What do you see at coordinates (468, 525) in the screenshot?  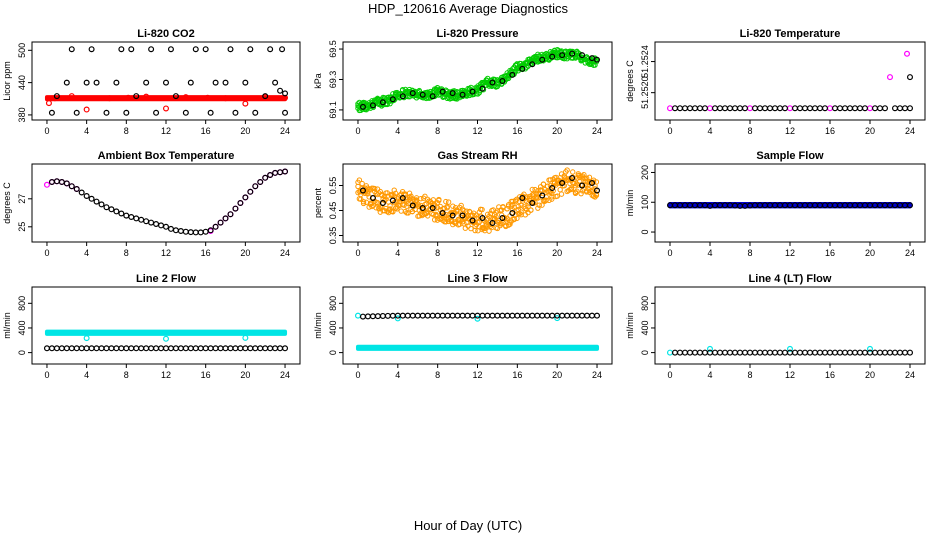 I see `figure-x-axis-label: Hour of Day (UTC)` at bounding box center [468, 525].